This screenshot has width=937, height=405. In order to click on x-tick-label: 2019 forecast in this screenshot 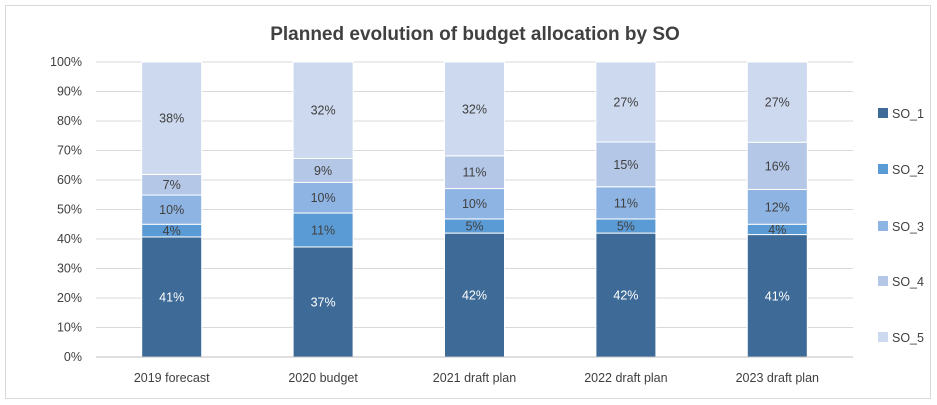, I will do `click(172, 378)`.